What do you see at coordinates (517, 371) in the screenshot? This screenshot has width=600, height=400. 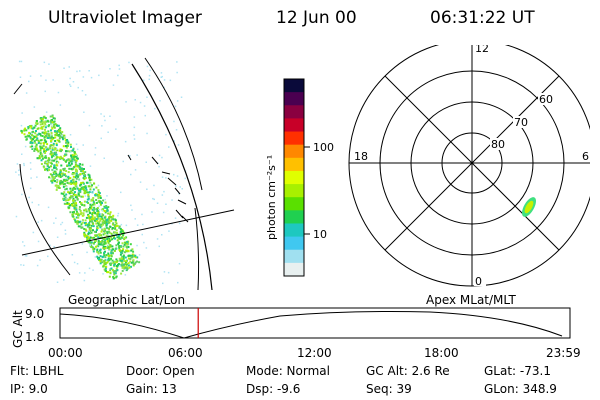 I see `glat-info: GLat: -73.1` at bounding box center [517, 371].